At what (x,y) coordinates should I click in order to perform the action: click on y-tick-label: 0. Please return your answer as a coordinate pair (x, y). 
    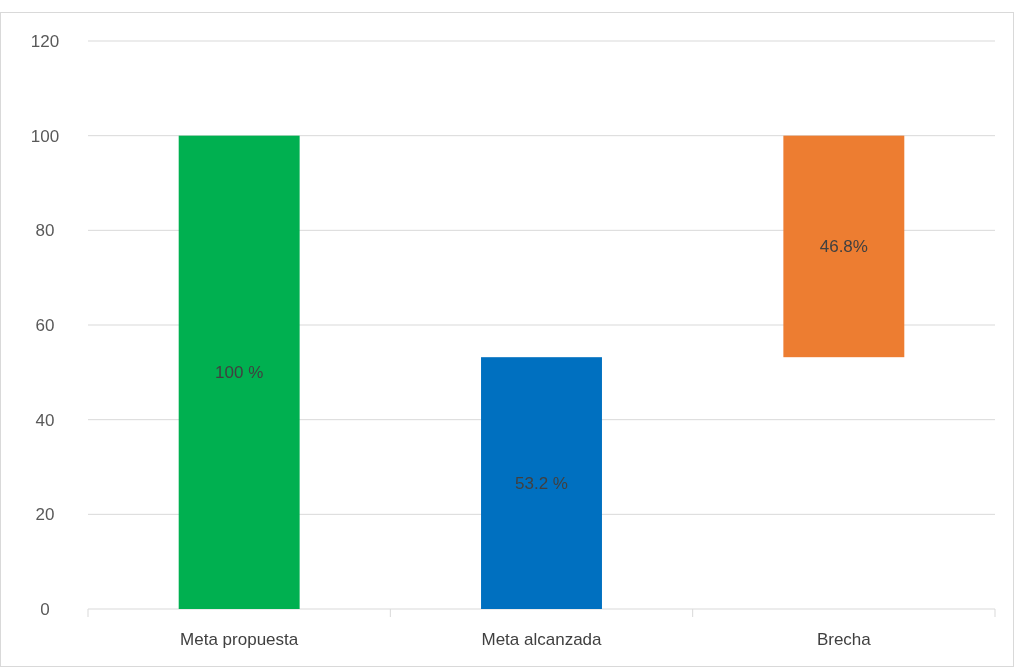
    Looking at the image, I should click on (45, 609).